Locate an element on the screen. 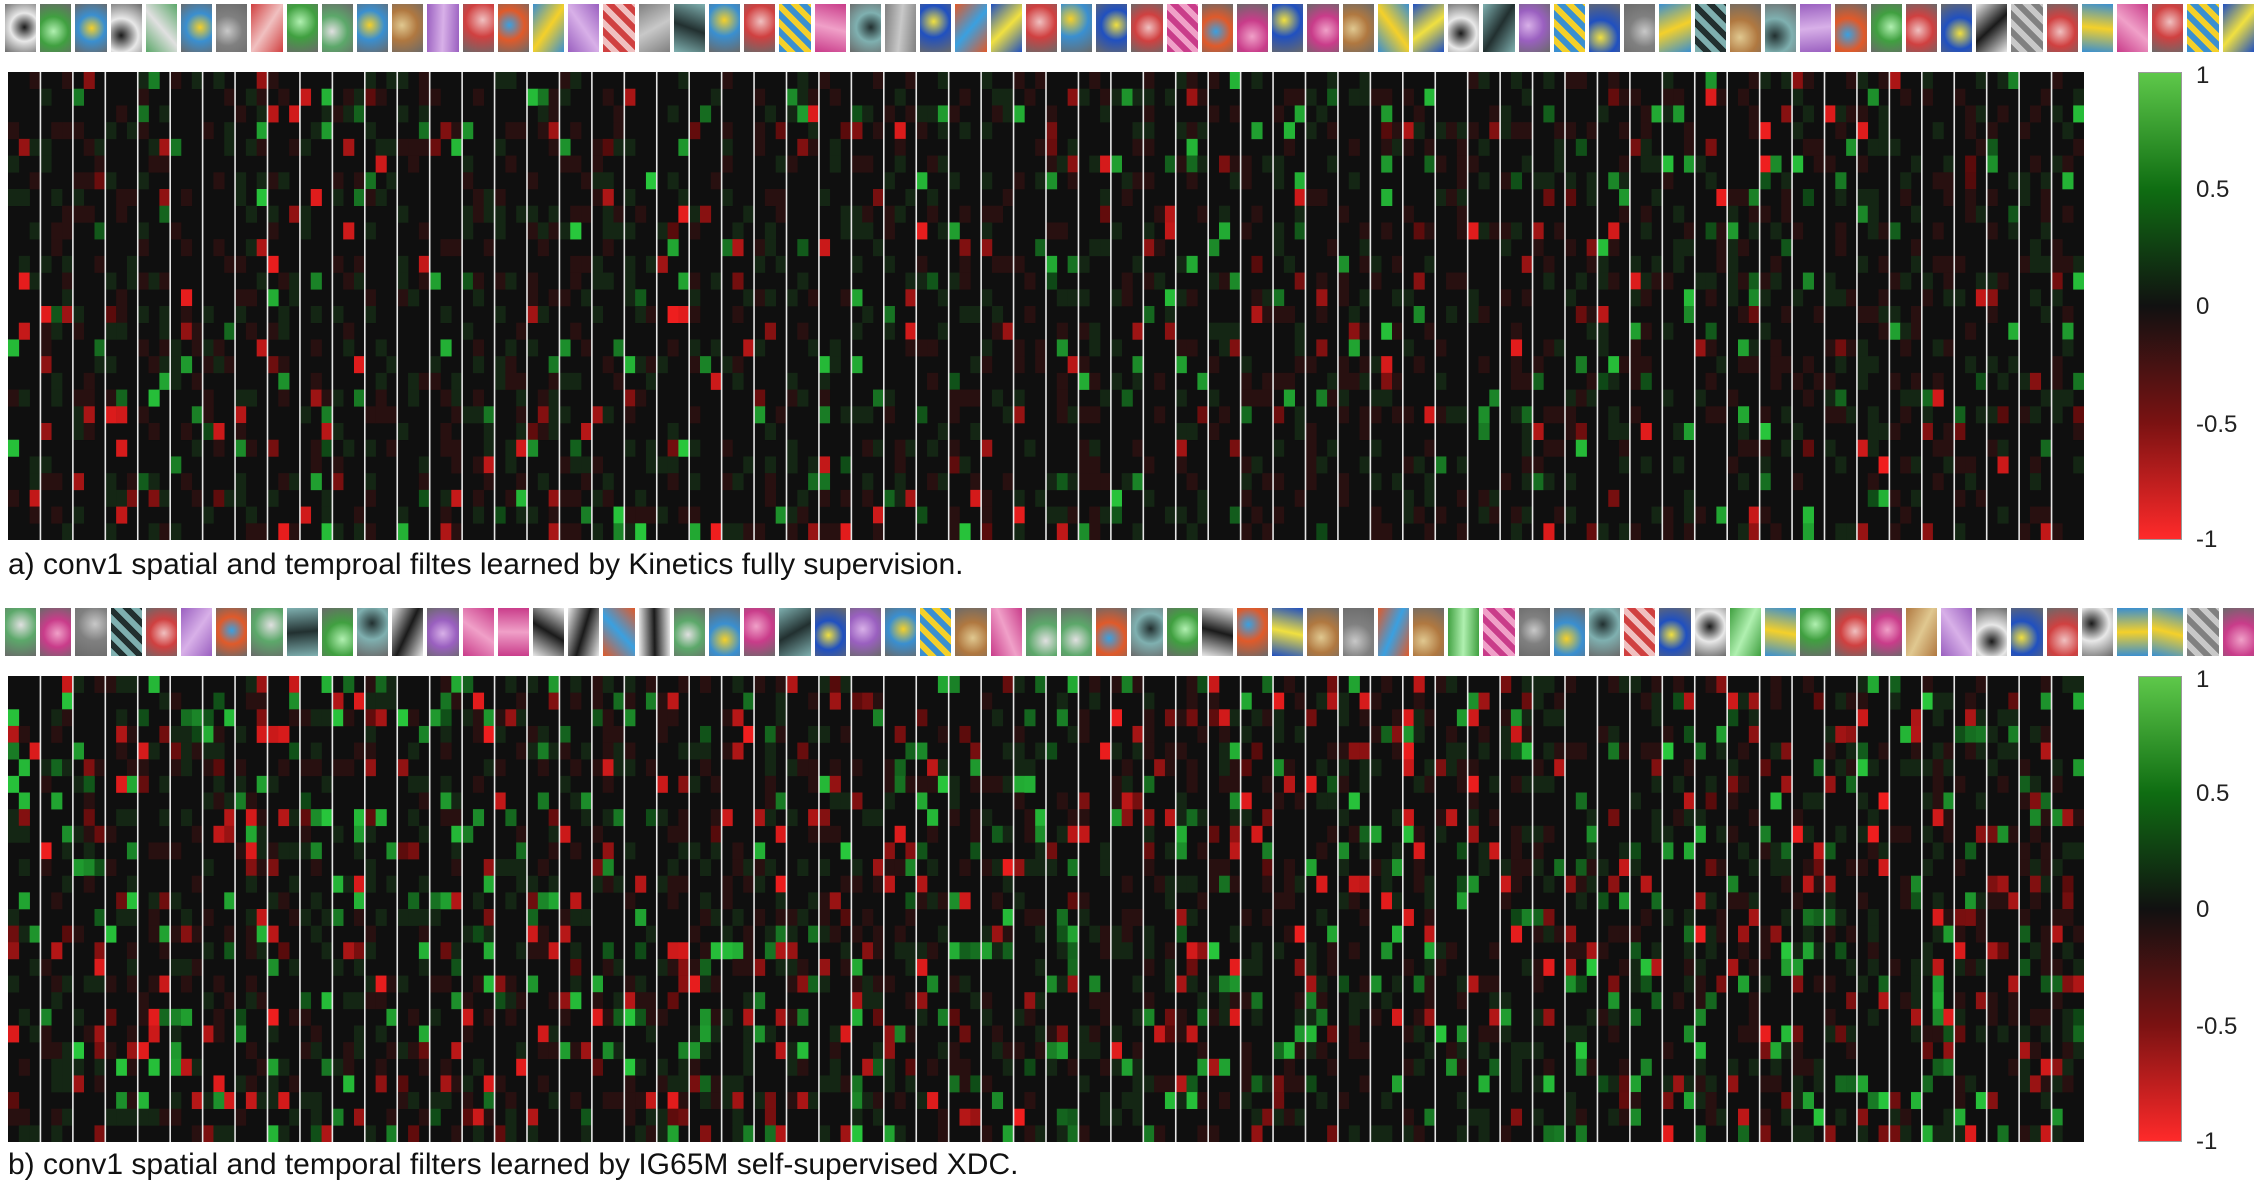 This screenshot has width=2266, height=1192. filter-thumbnail-strip-b is located at coordinates (1132, 632).